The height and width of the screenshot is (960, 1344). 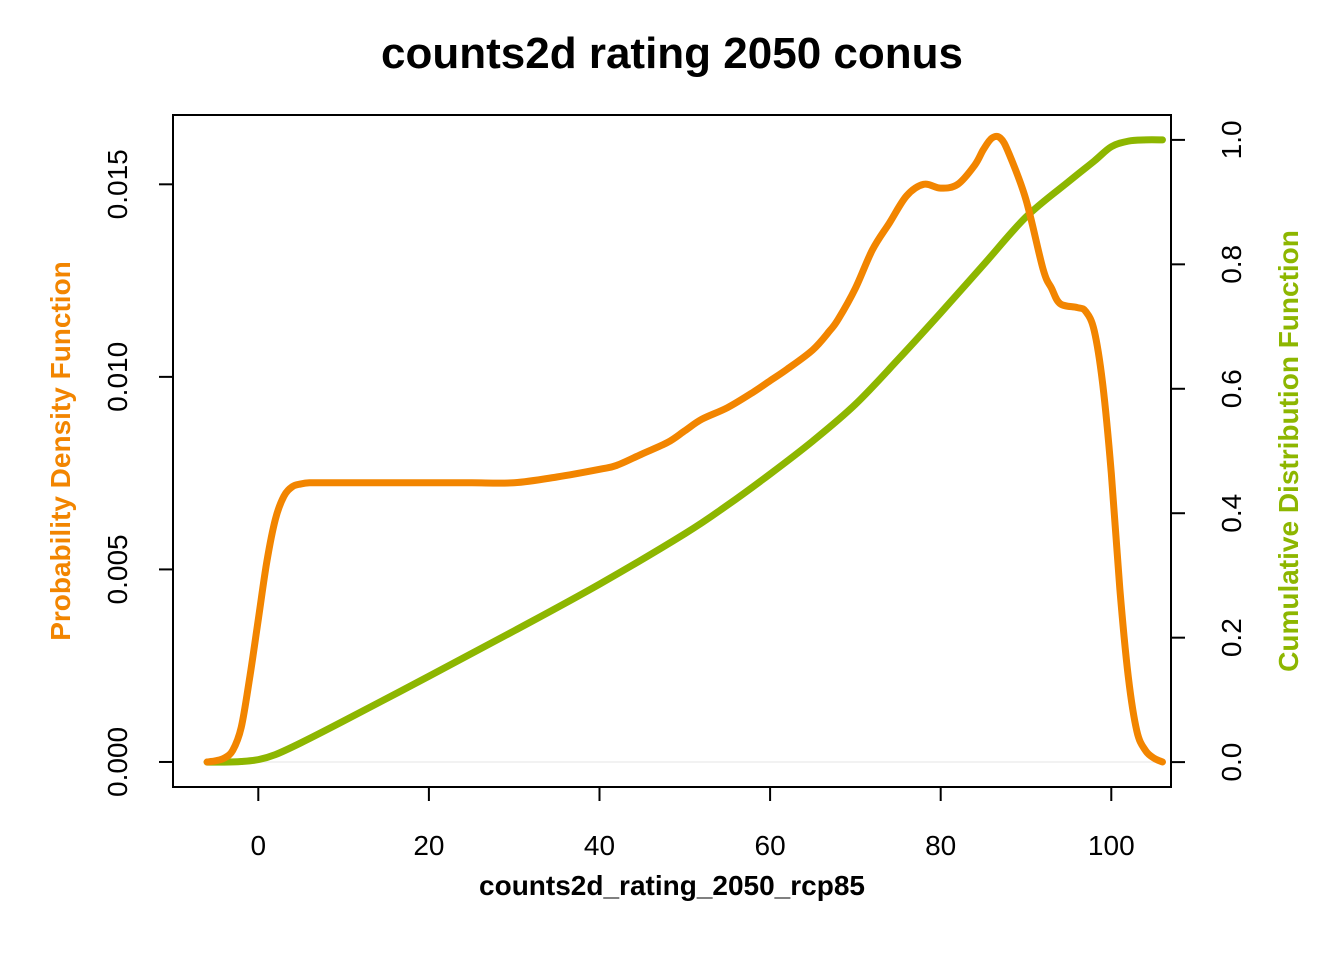 What do you see at coordinates (1231, 264) in the screenshot?
I see `y-right-tick-label: 0.8` at bounding box center [1231, 264].